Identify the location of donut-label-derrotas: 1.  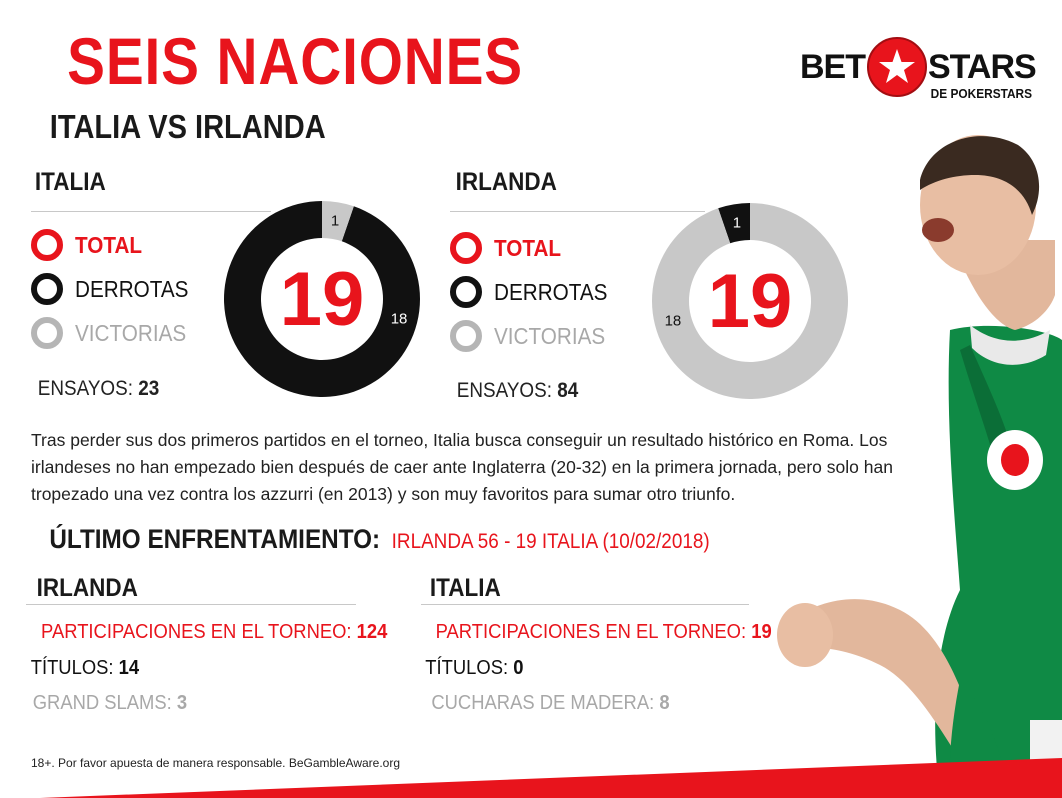
(737, 223).